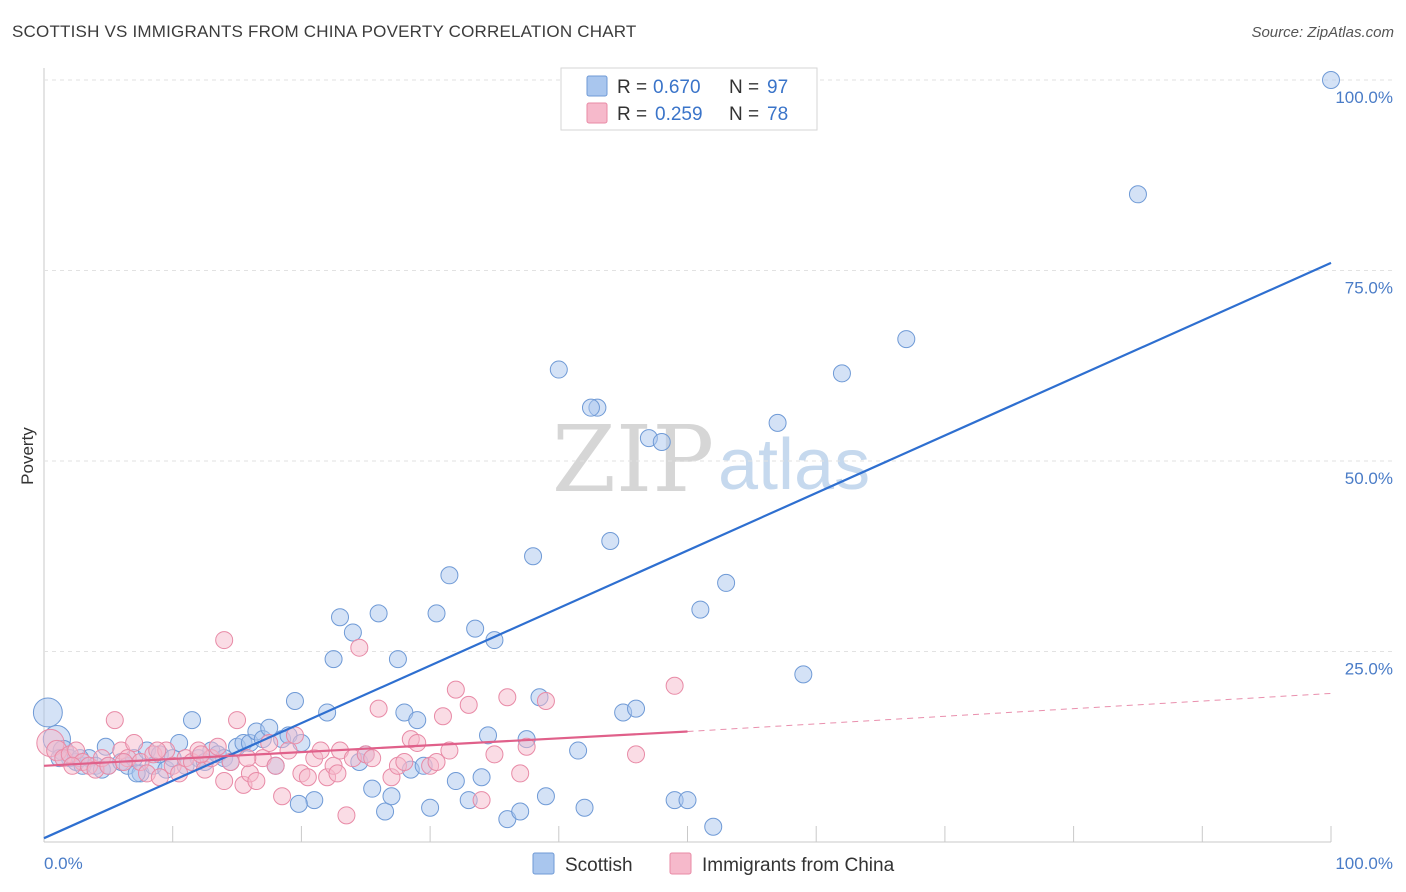  What do you see at coordinates (1364, 383) in the screenshot?
I see `y-tick-labels: 25.0% 50.0% 75.0% 100.0%` at bounding box center [1364, 383].